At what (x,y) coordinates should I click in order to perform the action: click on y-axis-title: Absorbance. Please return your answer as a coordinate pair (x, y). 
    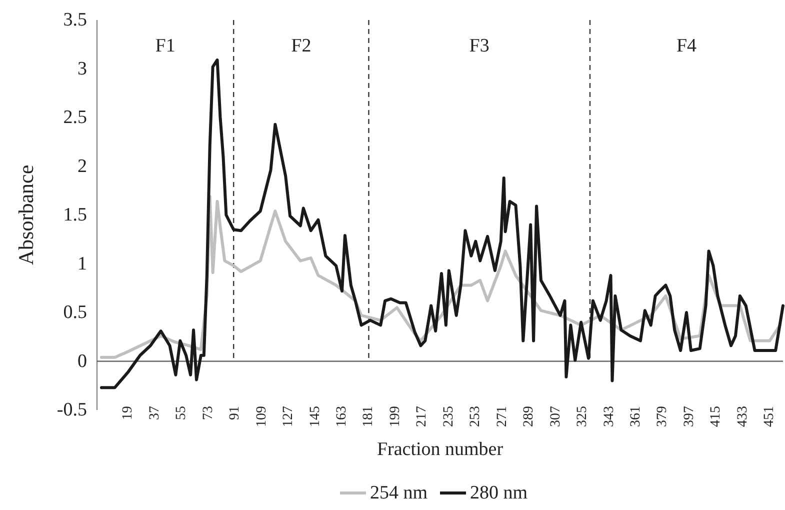
    Looking at the image, I should click on (26, 215).